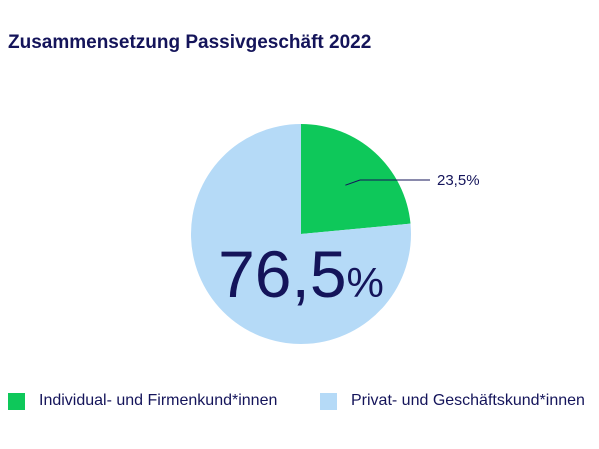 The width and height of the screenshot is (599, 449). Describe the element at coordinates (365, 282) in the screenshot. I see `big-label-unit: %` at that location.